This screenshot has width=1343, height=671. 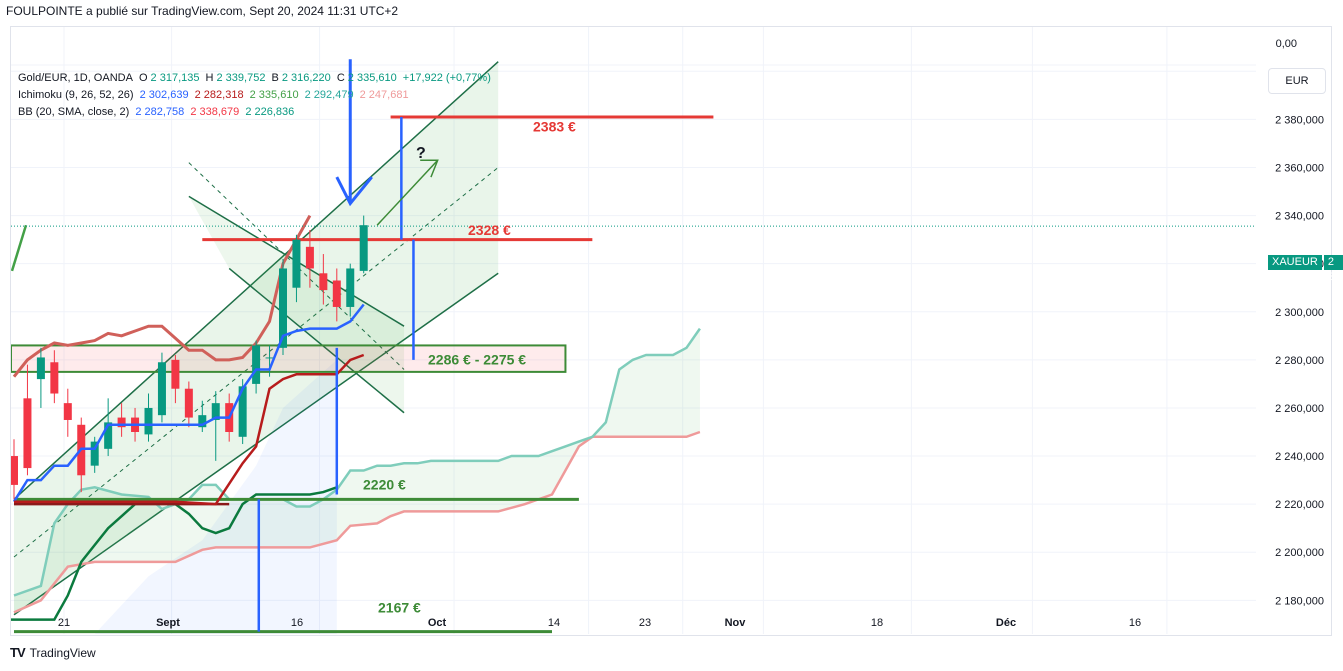 What do you see at coordinates (340, 78) in the screenshot?
I see `close-label: C` at bounding box center [340, 78].